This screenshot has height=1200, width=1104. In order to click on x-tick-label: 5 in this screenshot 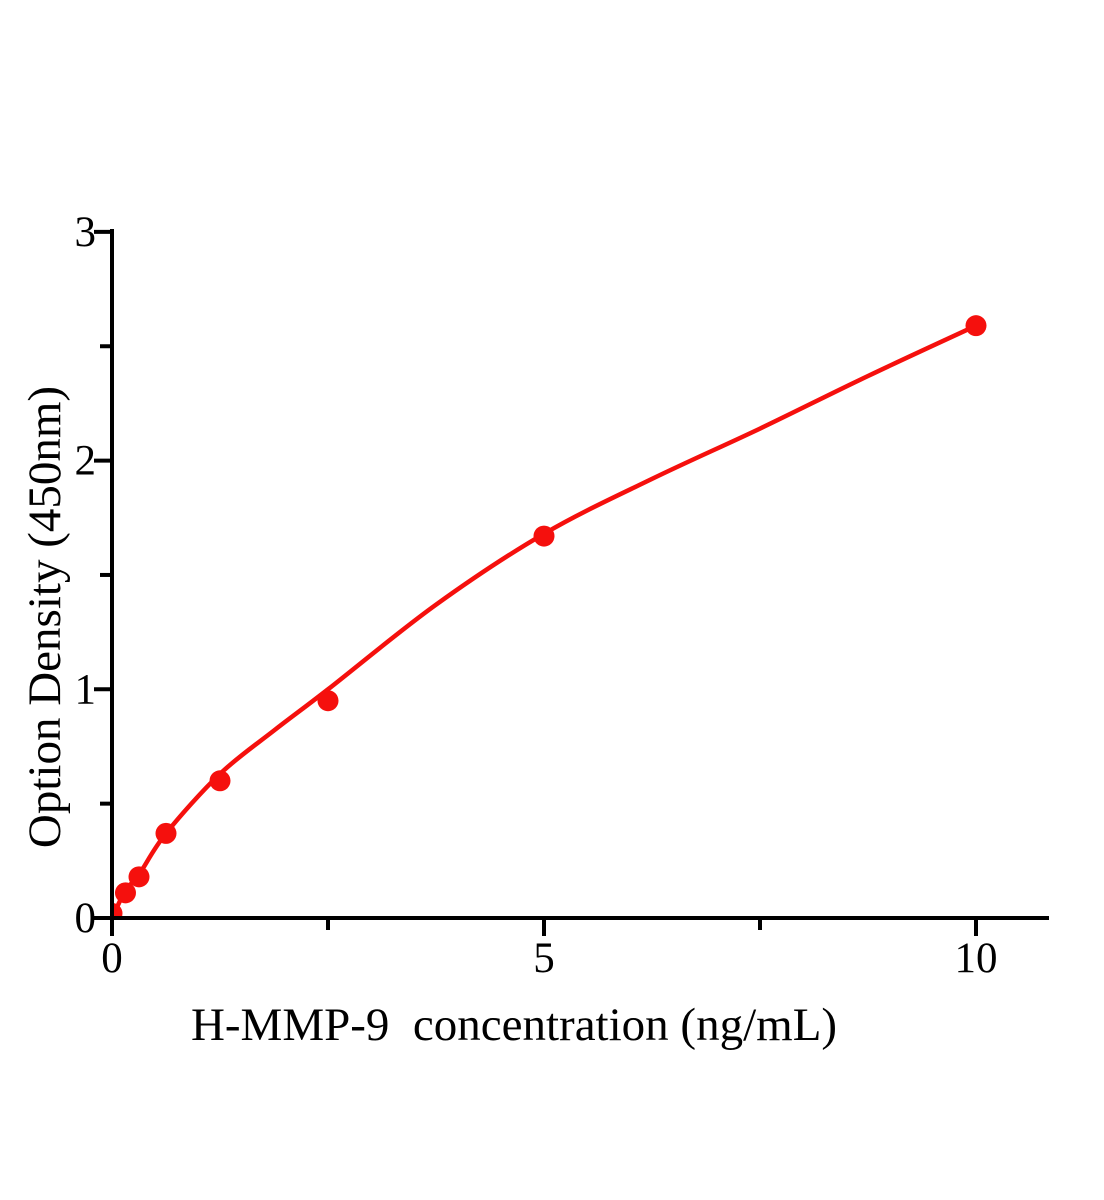, I will do `click(544, 958)`.